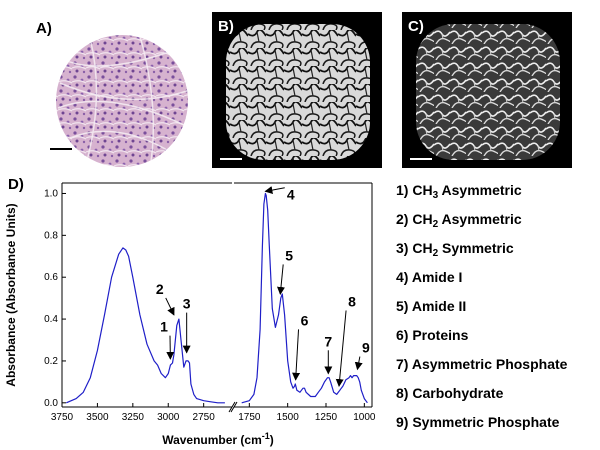 The height and width of the screenshot is (450, 600). I want to click on peak-label: 3, so click(187, 304).